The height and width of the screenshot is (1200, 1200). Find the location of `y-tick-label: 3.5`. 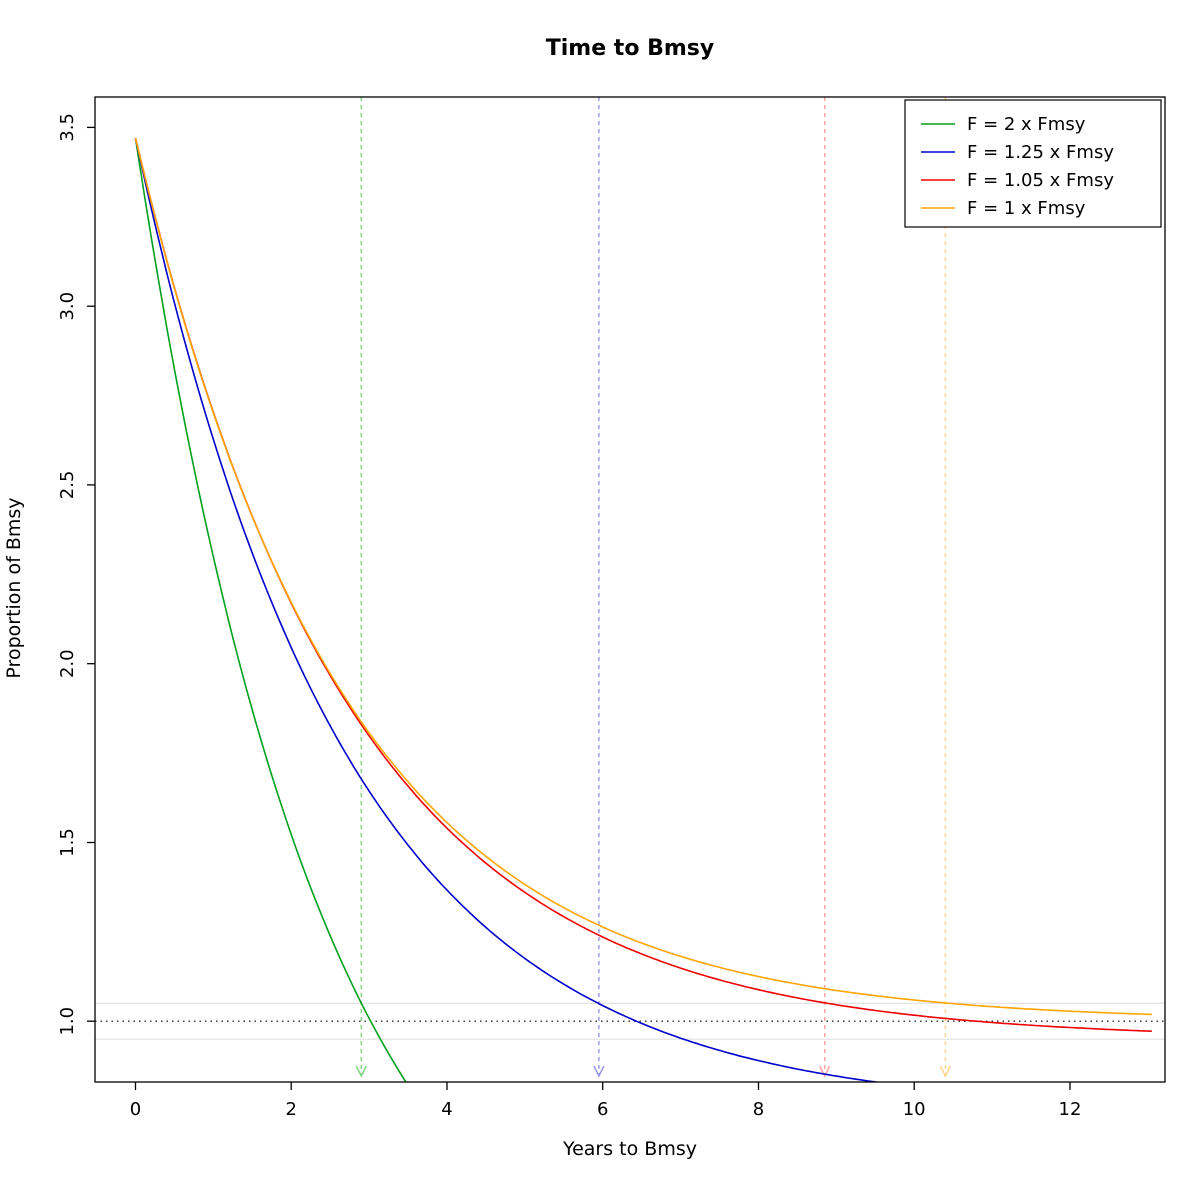

y-tick-label: 3.5 is located at coordinates (67, 127).